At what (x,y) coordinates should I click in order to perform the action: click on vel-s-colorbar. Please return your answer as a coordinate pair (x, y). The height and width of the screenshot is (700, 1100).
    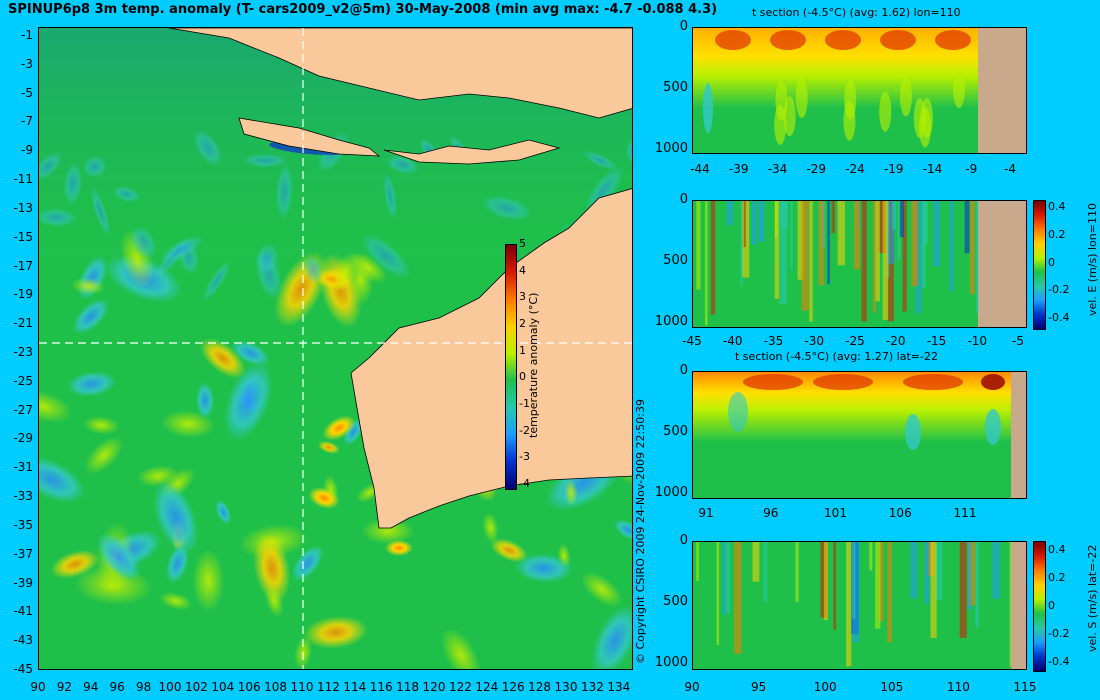
    Looking at the image, I should click on (1039, 606).